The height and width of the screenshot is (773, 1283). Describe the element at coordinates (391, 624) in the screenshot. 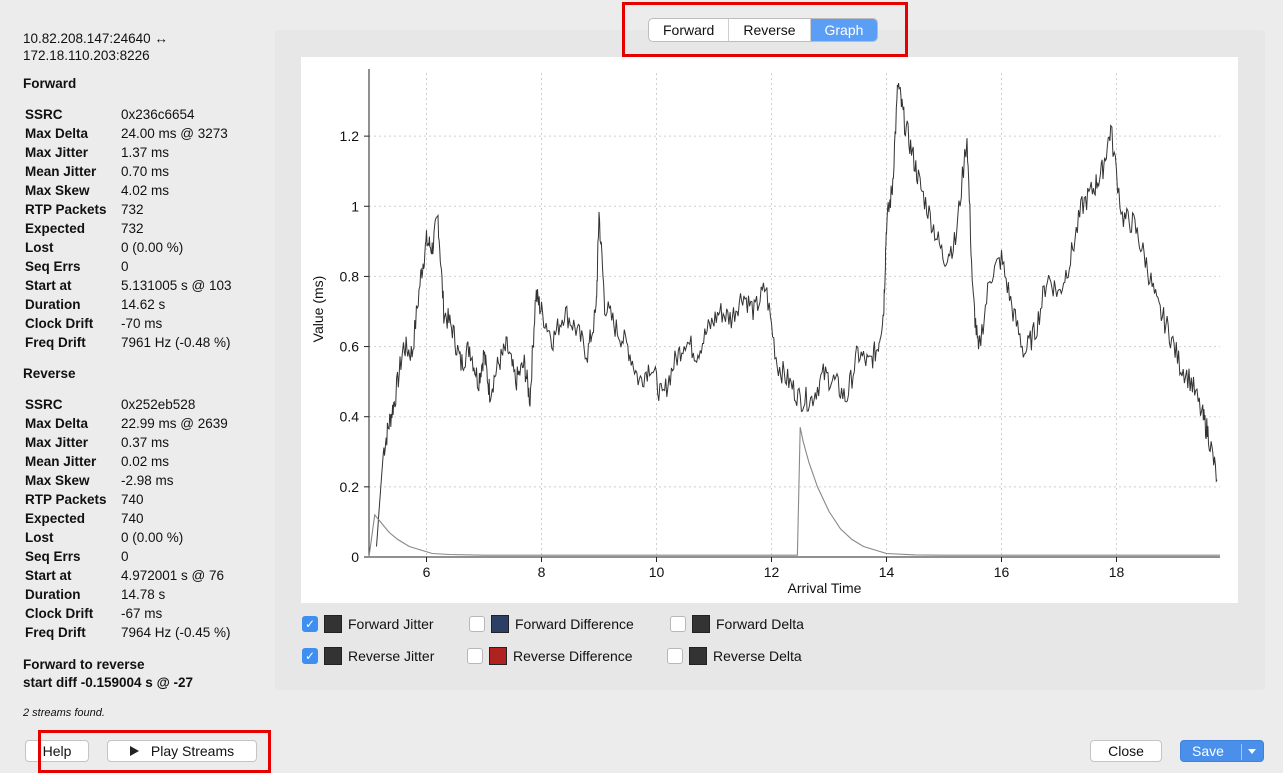

I see `forward-jitter-label: Forward Jitter` at that location.